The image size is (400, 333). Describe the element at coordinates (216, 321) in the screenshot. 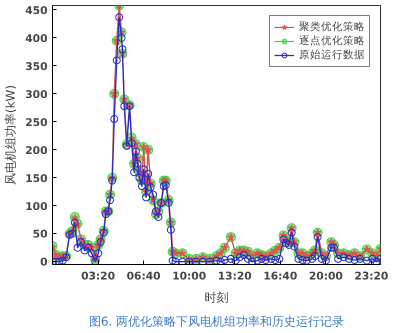

I see `text: 图6. 两优化策略下风电机组功率和历史运行记录` at that location.